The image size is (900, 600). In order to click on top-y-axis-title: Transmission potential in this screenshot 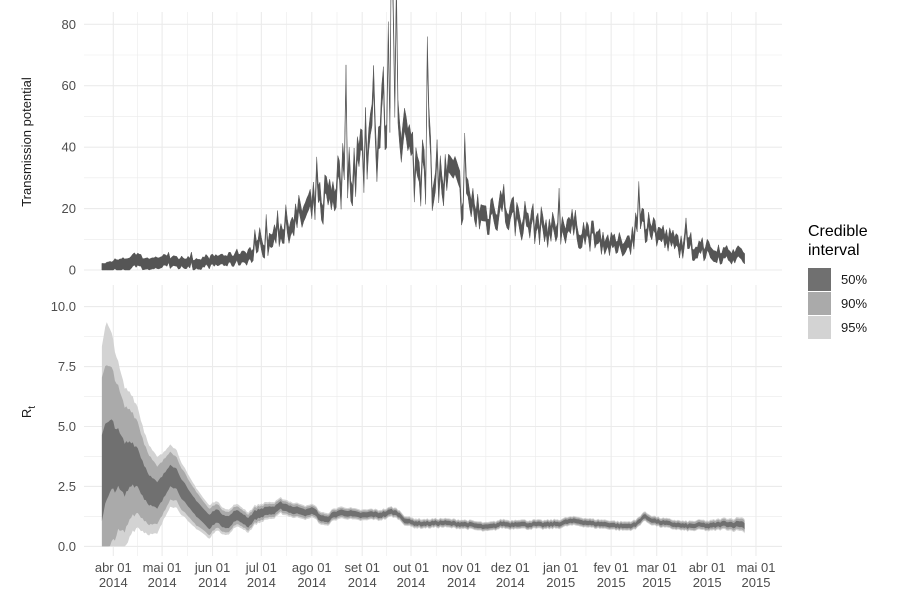, I will do `click(26, 142)`.